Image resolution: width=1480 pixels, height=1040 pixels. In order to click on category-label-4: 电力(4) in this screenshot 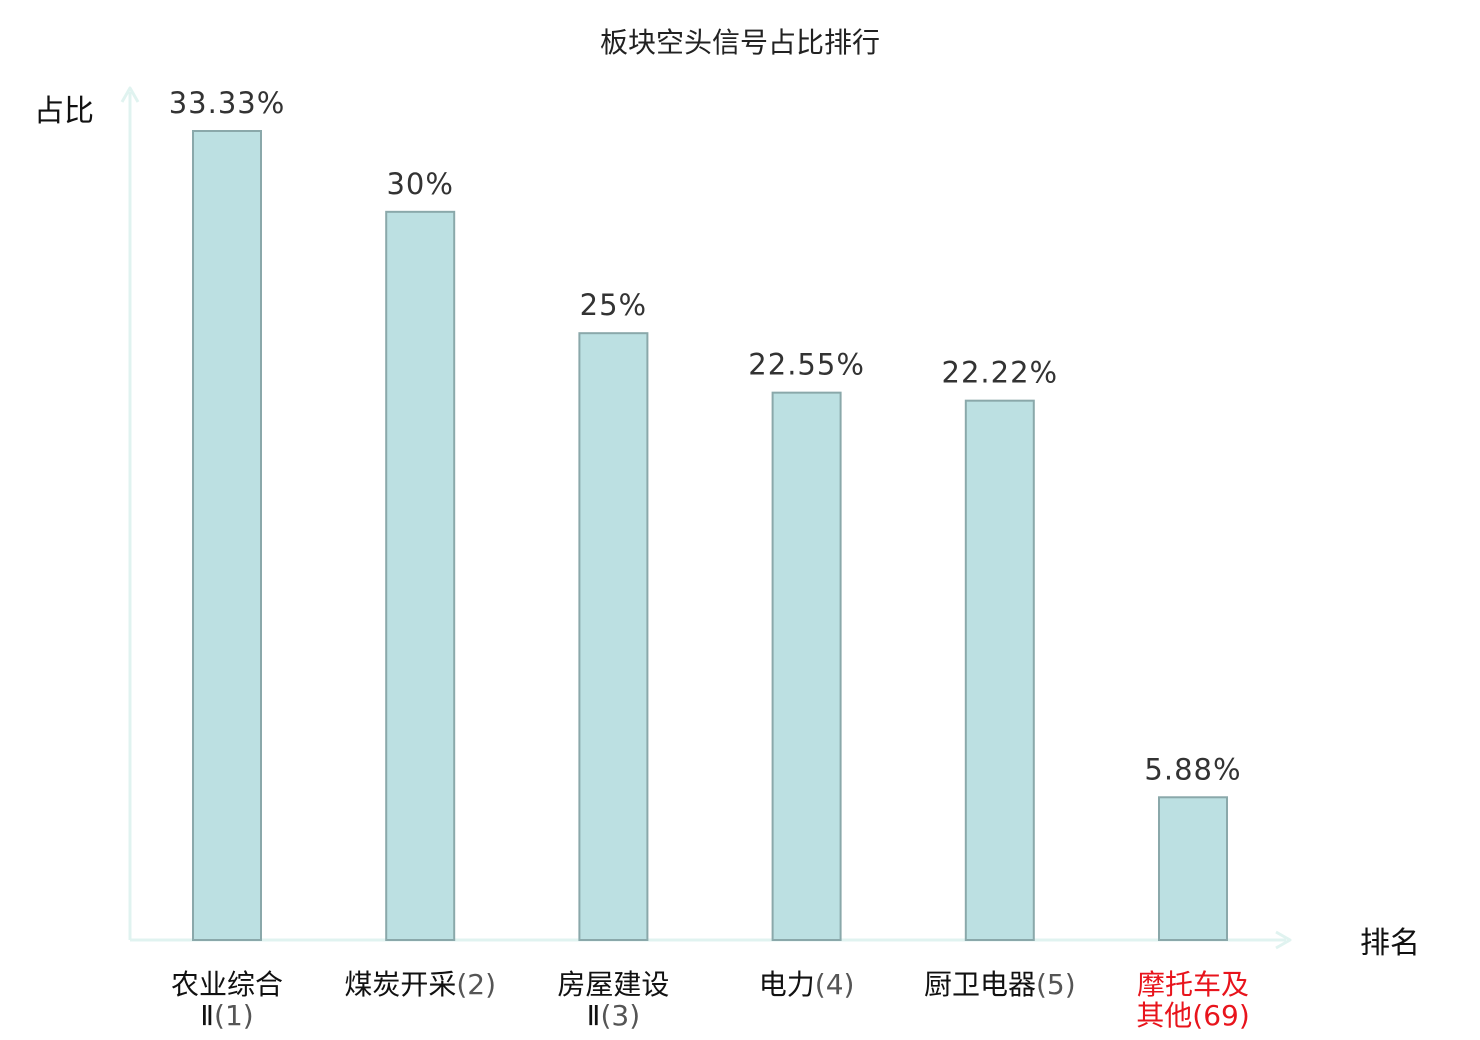, I will do `click(807, 984)`.